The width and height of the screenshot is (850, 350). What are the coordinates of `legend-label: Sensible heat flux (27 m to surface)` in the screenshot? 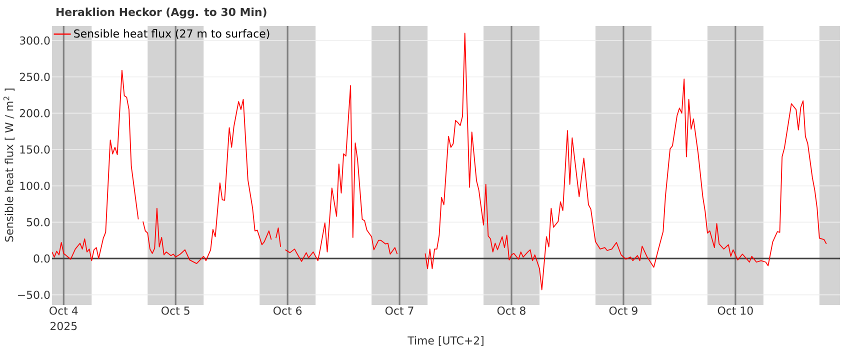 It's located at (172, 34).